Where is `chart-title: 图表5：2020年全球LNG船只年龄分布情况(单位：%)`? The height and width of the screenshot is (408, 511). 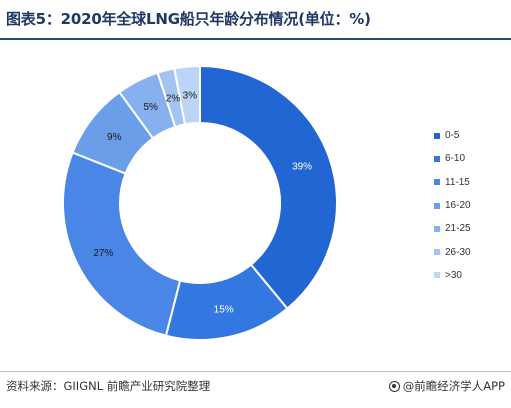 chart-title: 图表5：2020年全球LNG船只年龄分布情况(单位：%) is located at coordinates (188, 19).